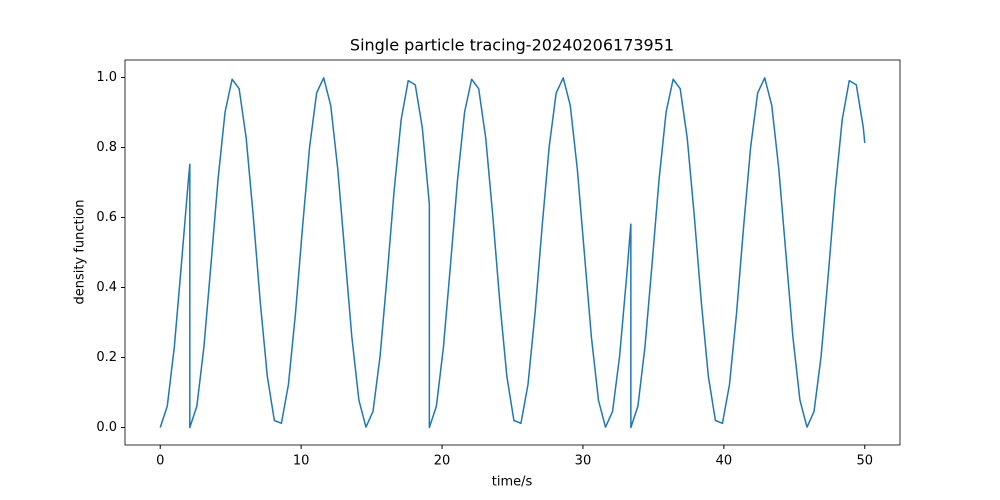 This screenshot has width=1000, height=500. I want to click on y-tick-label: 0.0, so click(106, 427).